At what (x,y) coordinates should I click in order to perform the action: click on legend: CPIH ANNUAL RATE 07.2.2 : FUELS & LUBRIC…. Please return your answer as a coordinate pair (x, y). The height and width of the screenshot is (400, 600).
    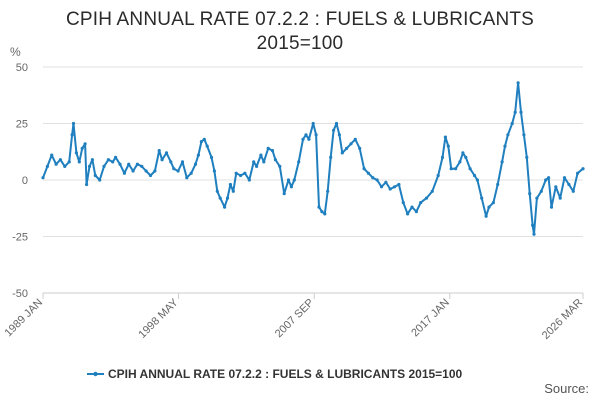
    Looking at the image, I should click on (275, 374).